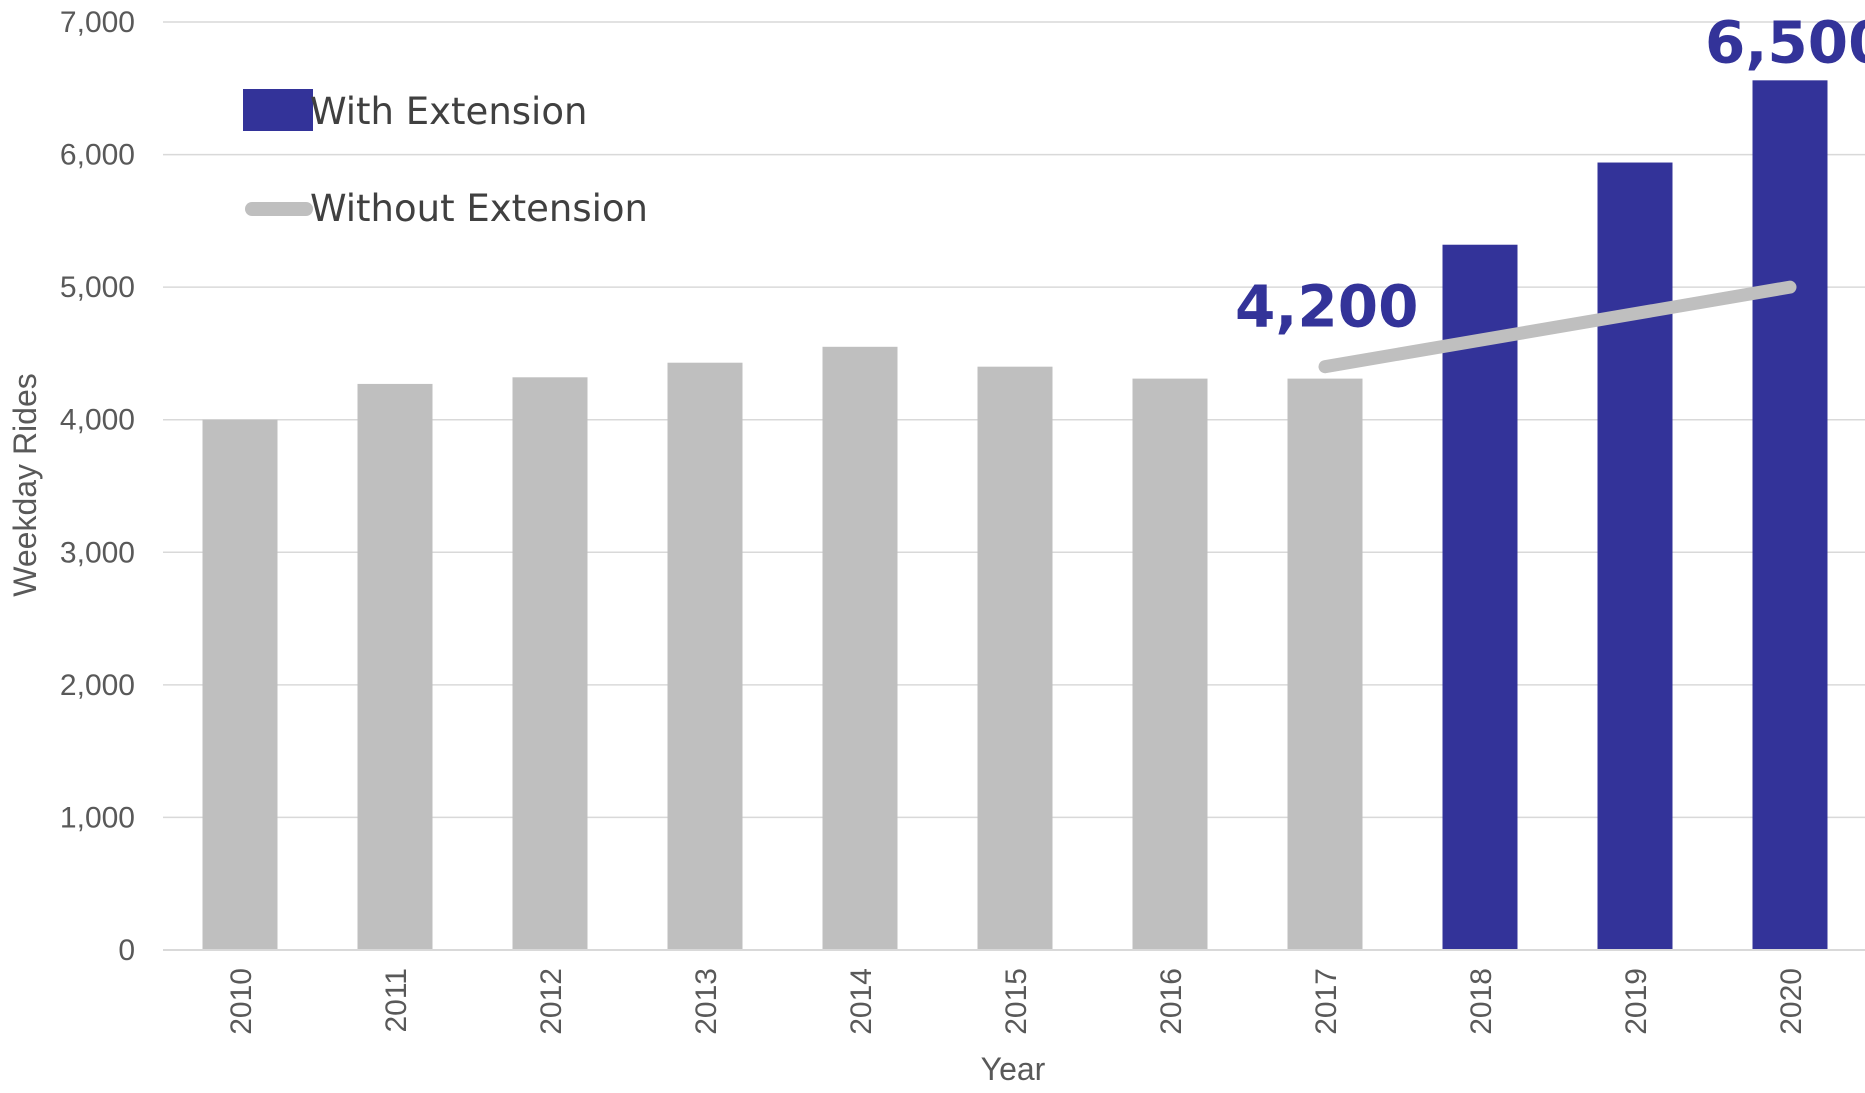  Describe the element at coordinates (1791, 1001) in the screenshot. I see `x-tick-label: 2020` at that location.